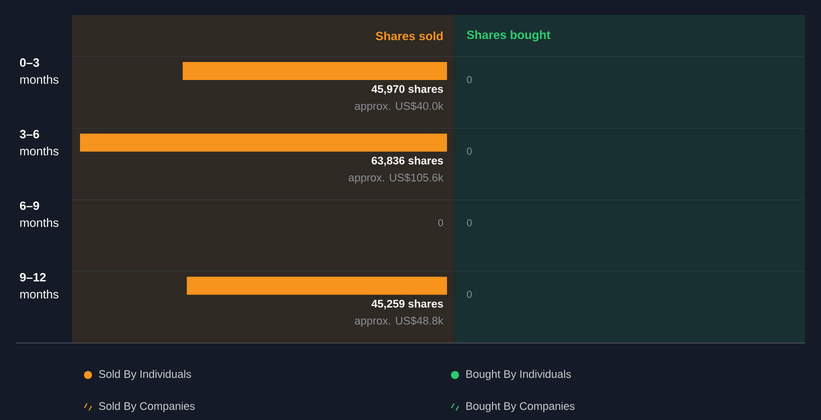  What do you see at coordinates (407, 161) in the screenshot?
I see `data-label: 63,836 shares` at bounding box center [407, 161].